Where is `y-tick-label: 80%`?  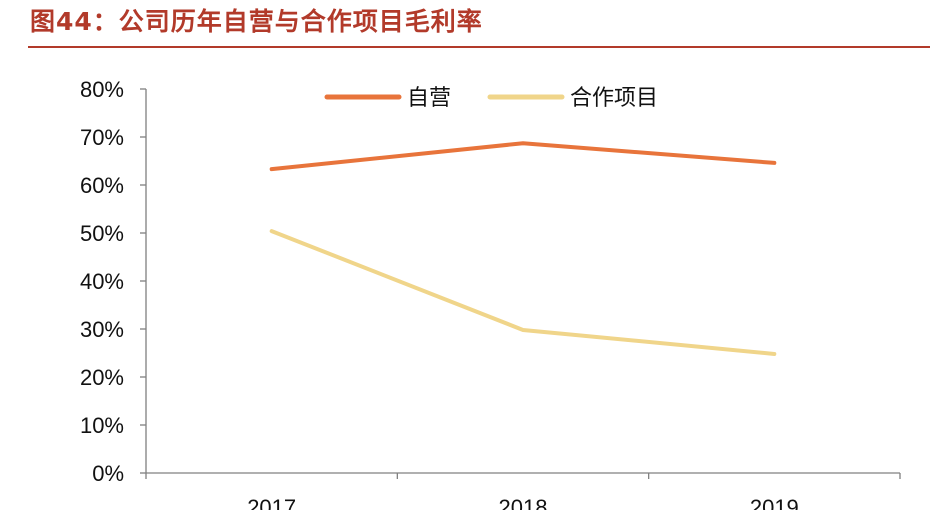
y-tick-label: 80% is located at coordinates (102, 89).